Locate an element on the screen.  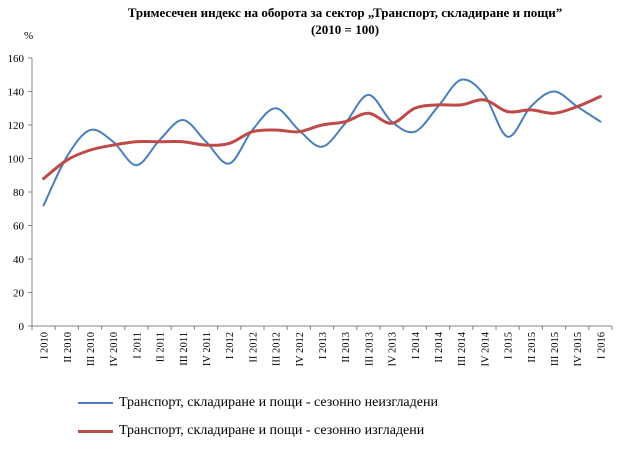
x-tick-label: I 2012 is located at coordinates (230, 345).